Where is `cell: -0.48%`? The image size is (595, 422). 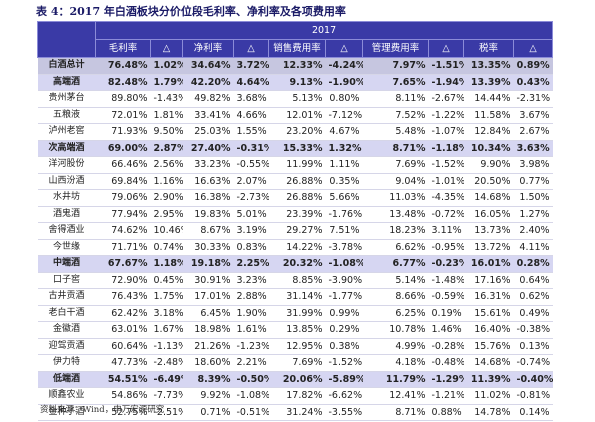 cell: -0.48% is located at coordinates (446, 363).